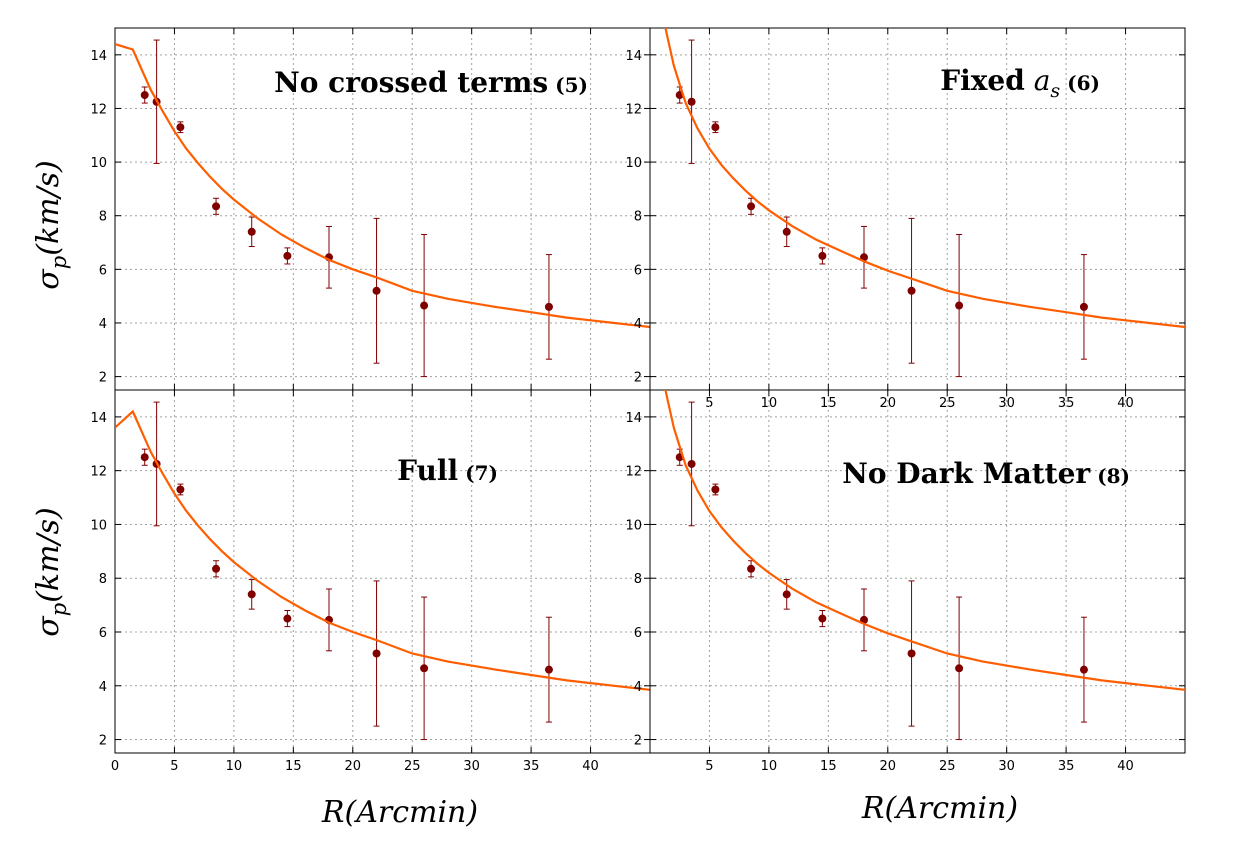  Describe the element at coordinates (51, 224) in the screenshot. I see `ylabel-top: σp(km/s)` at that location.